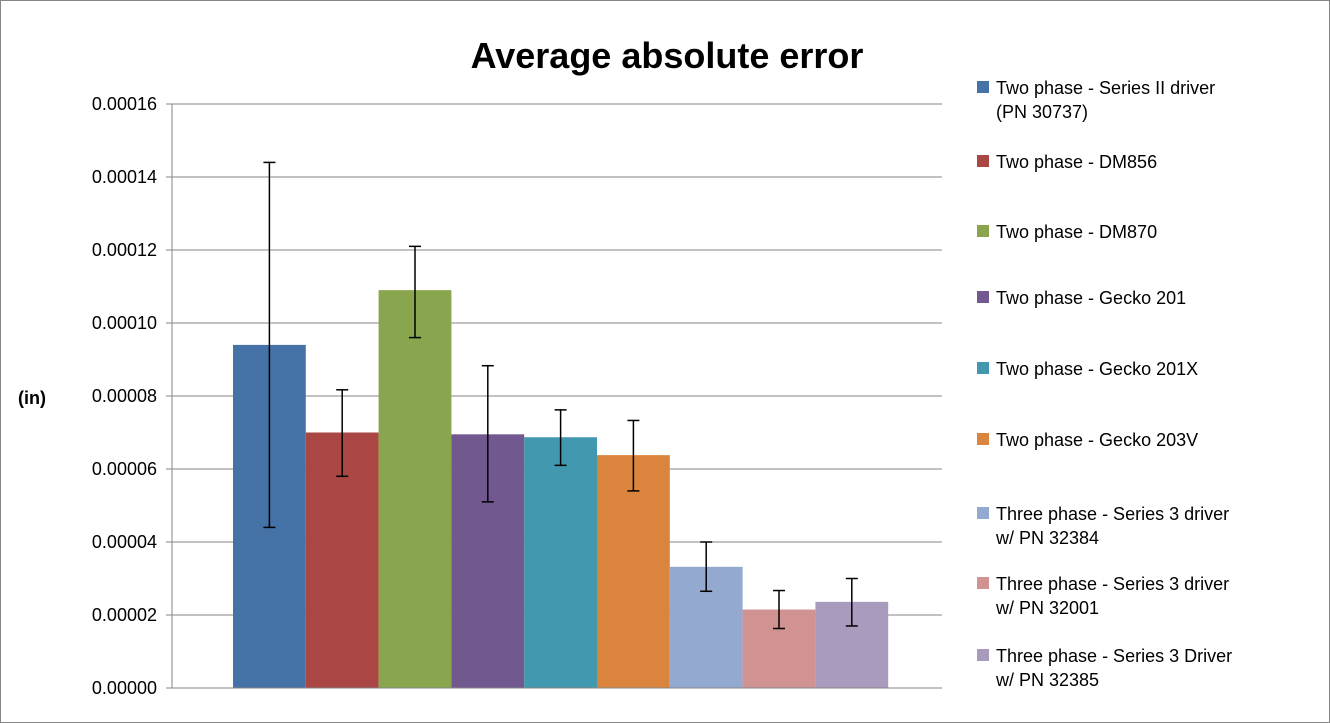 This screenshot has width=1330, height=723. I want to click on legend-label: Two phase - DM856, so click(1076, 162).